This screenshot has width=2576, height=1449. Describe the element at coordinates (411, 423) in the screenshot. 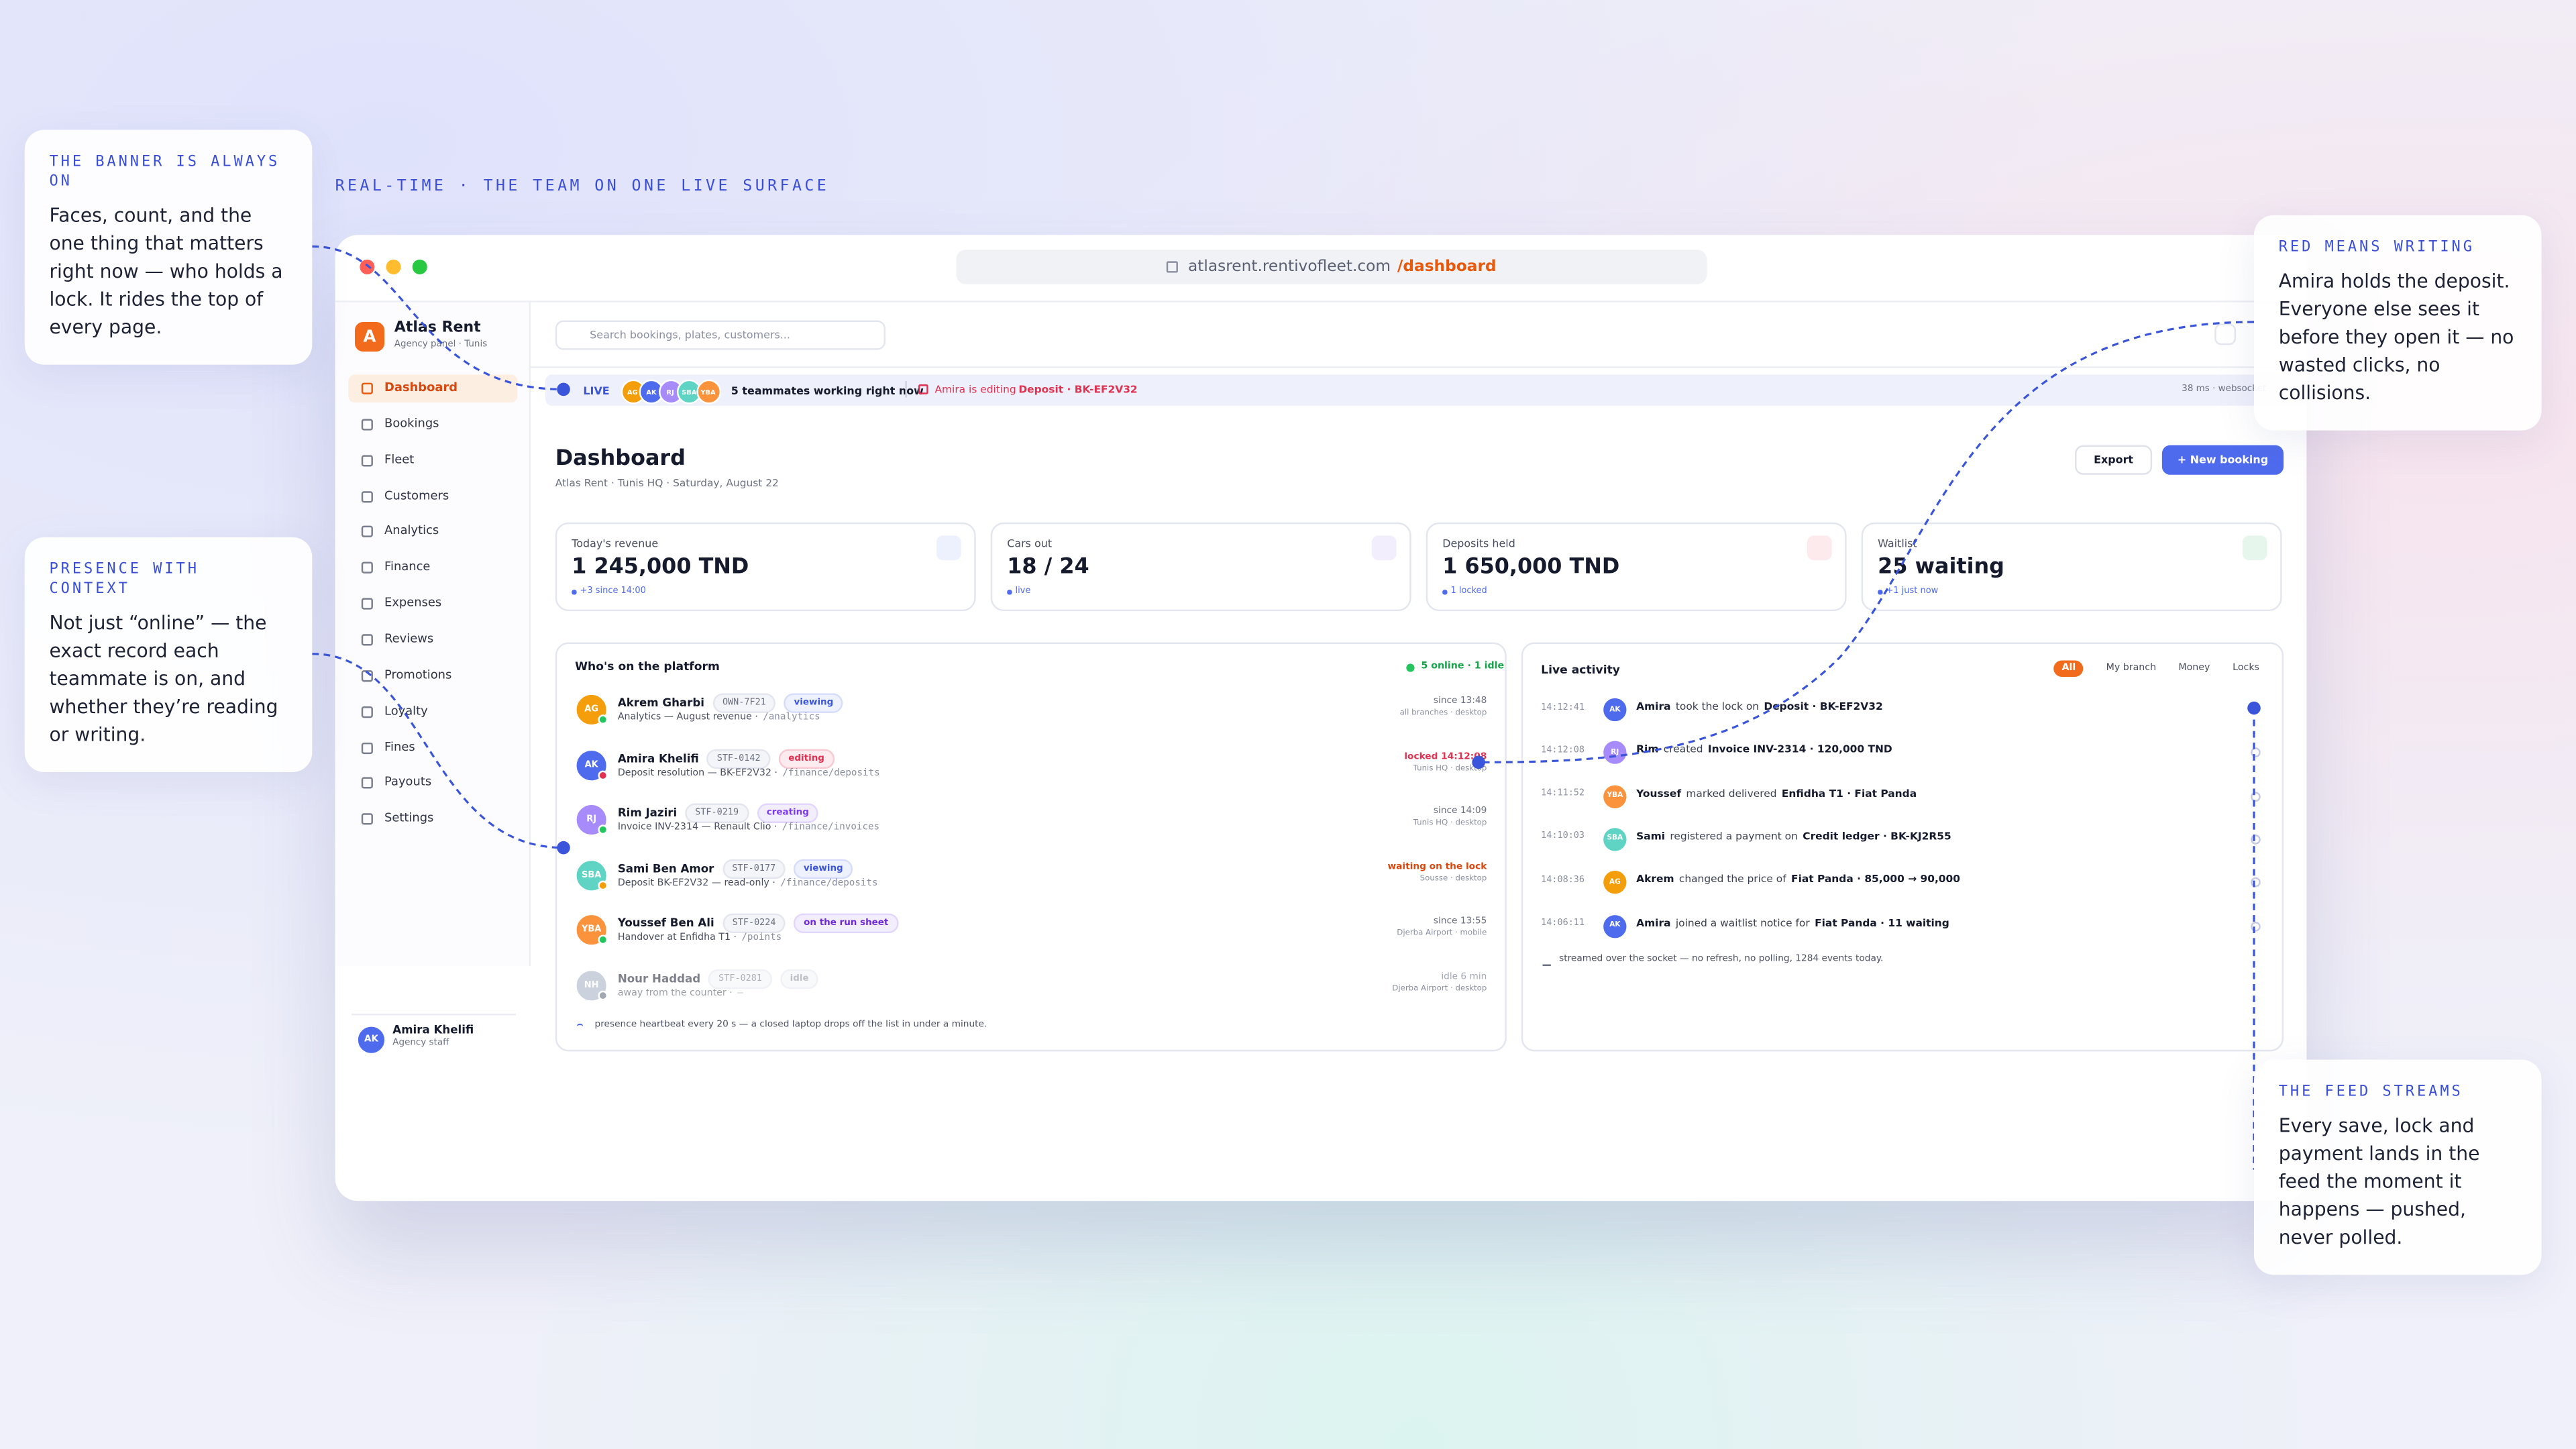

I see `nav-item: Bookings` at that location.